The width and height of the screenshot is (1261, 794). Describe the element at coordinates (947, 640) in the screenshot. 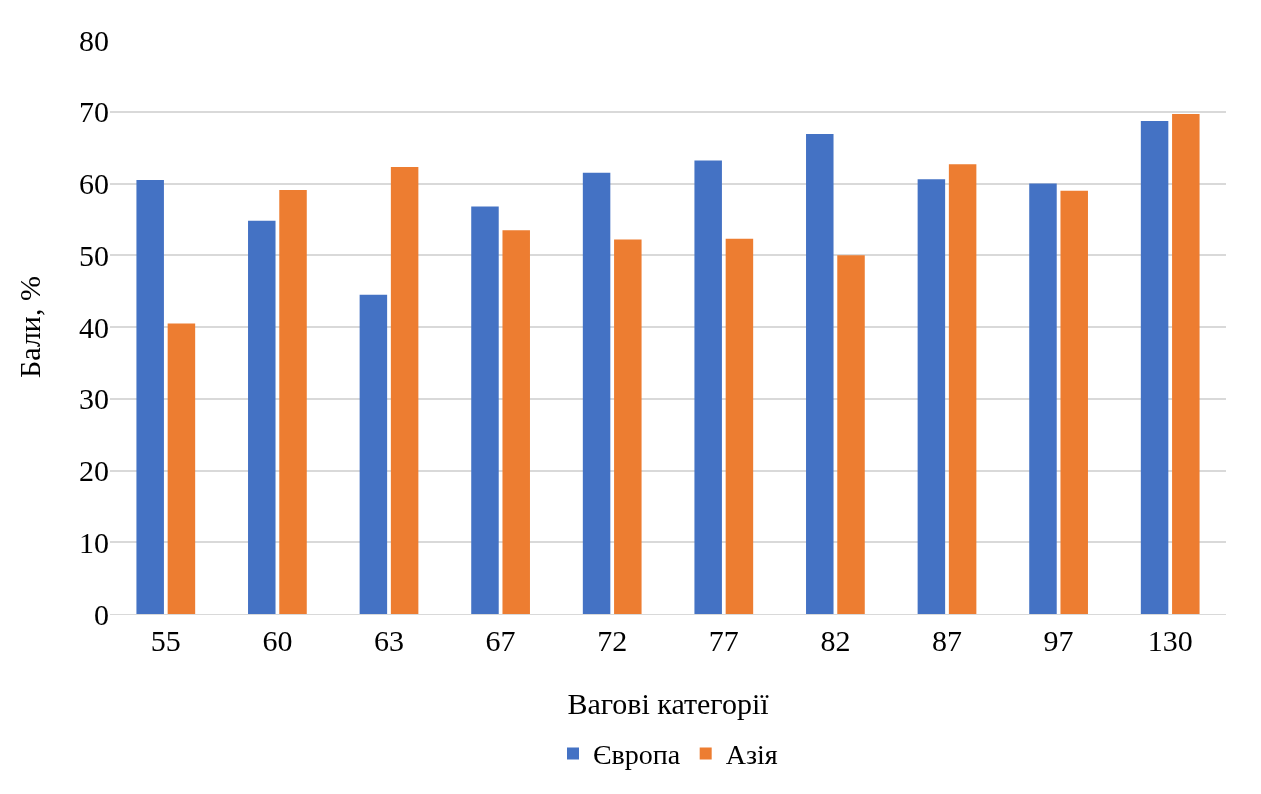

I see `x-tick-label: 87` at that location.